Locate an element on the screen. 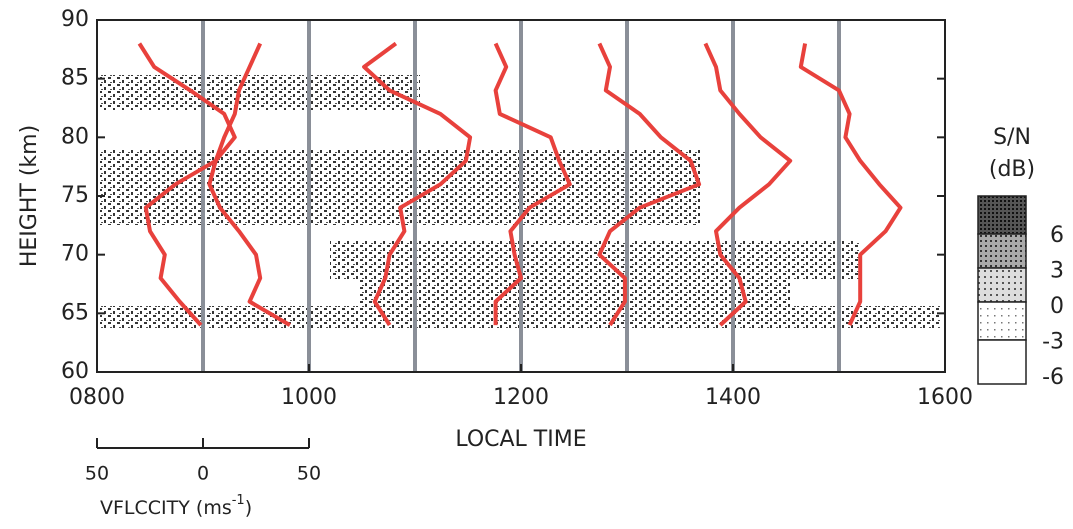 This screenshot has width=1073, height=529. colorbar-ticks: 6 3 0 -3 -6 is located at coordinates (1053, 306).